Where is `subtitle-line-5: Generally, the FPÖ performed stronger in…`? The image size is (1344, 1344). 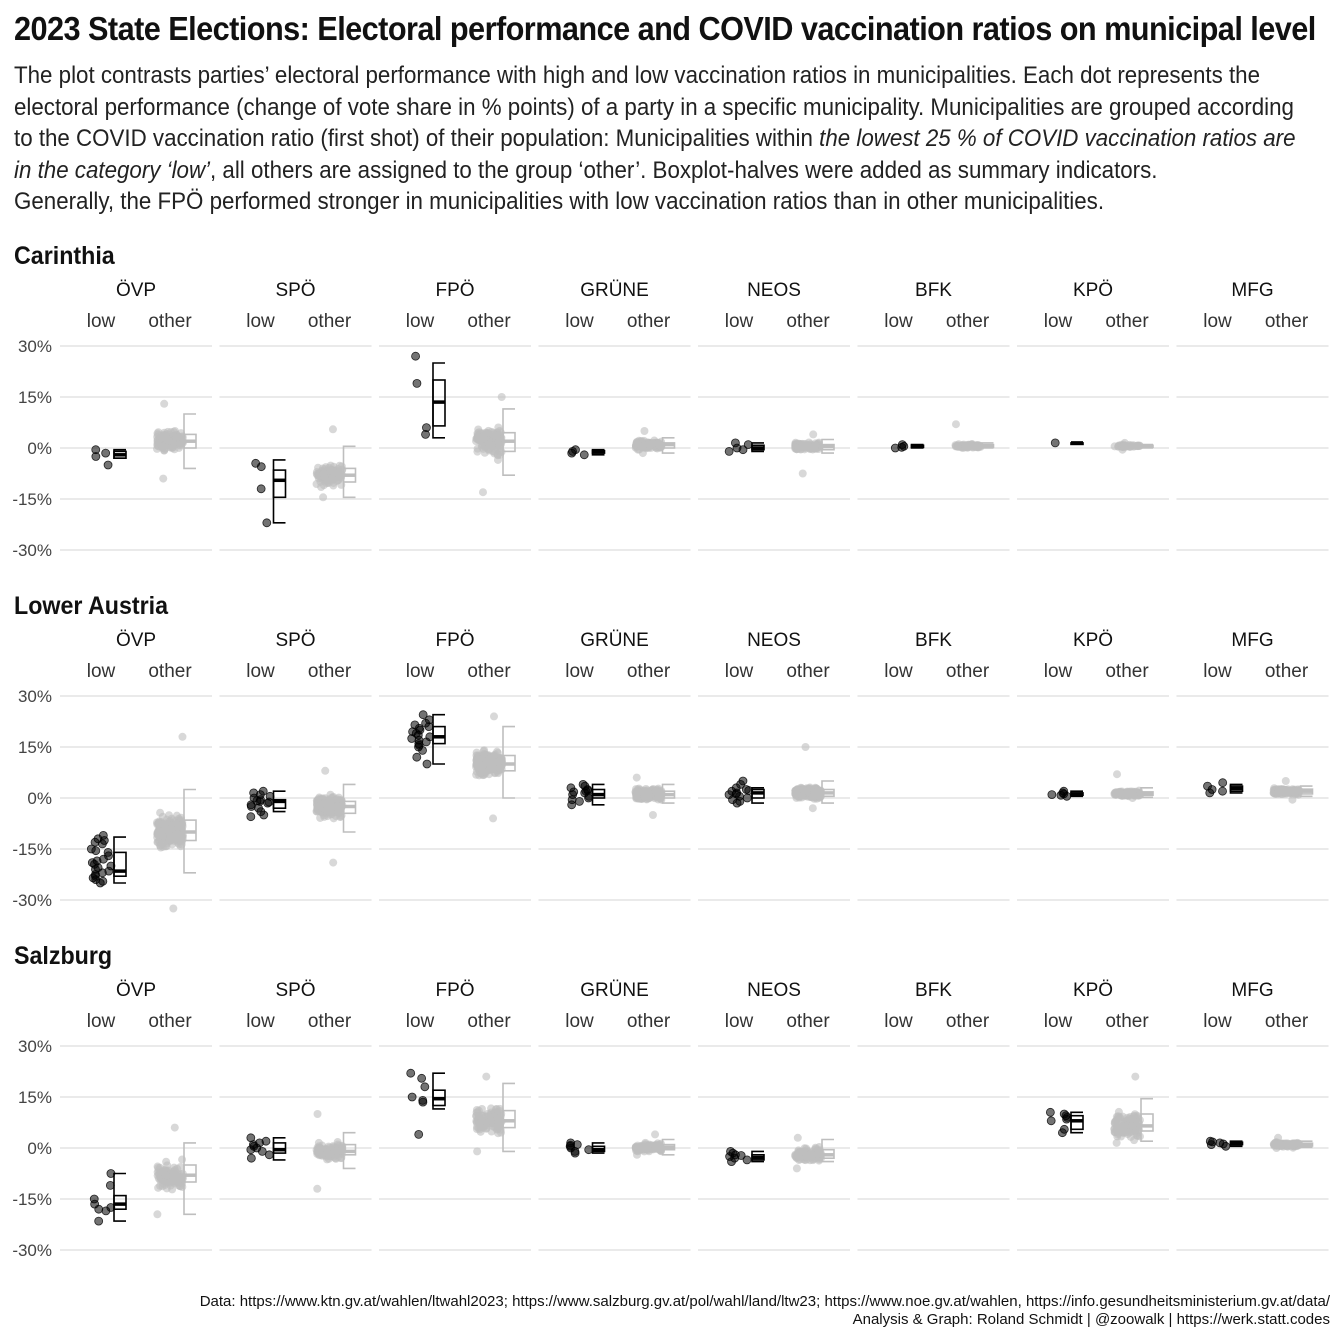 subtitle-line-5: Generally, the FPÖ performed stronger in… is located at coordinates (559, 201).